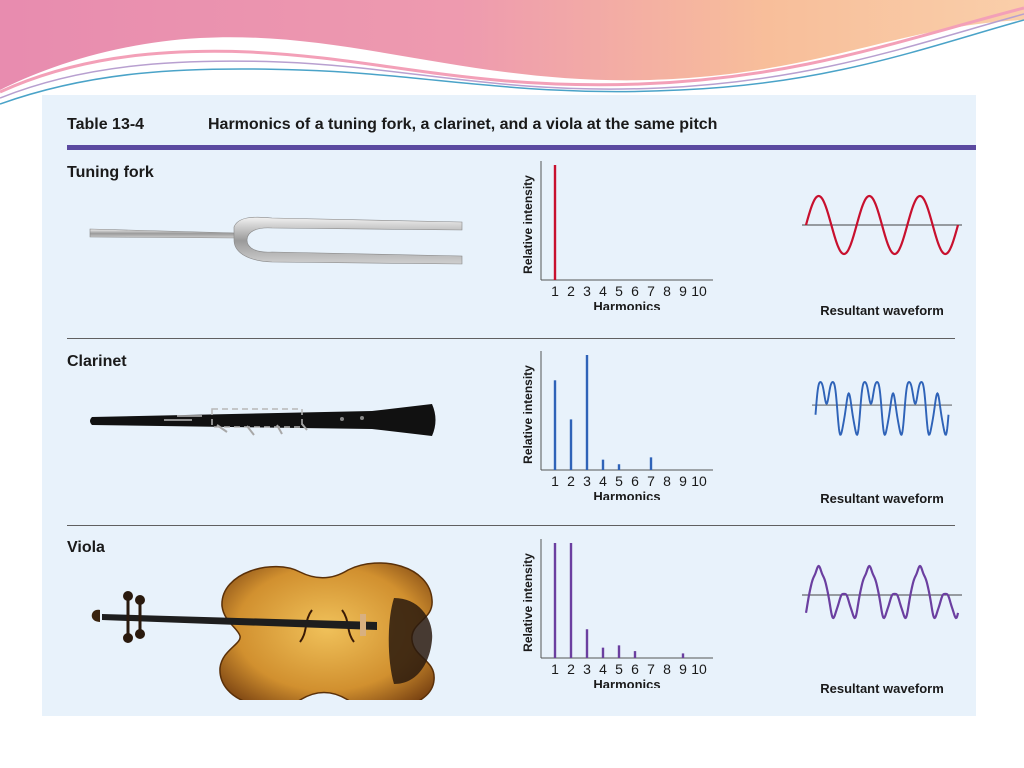 The width and height of the screenshot is (1024, 768). What do you see at coordinates (263, 420) in the screenshot?
I see `clarinet-icon` at bounding box center [263, 420].